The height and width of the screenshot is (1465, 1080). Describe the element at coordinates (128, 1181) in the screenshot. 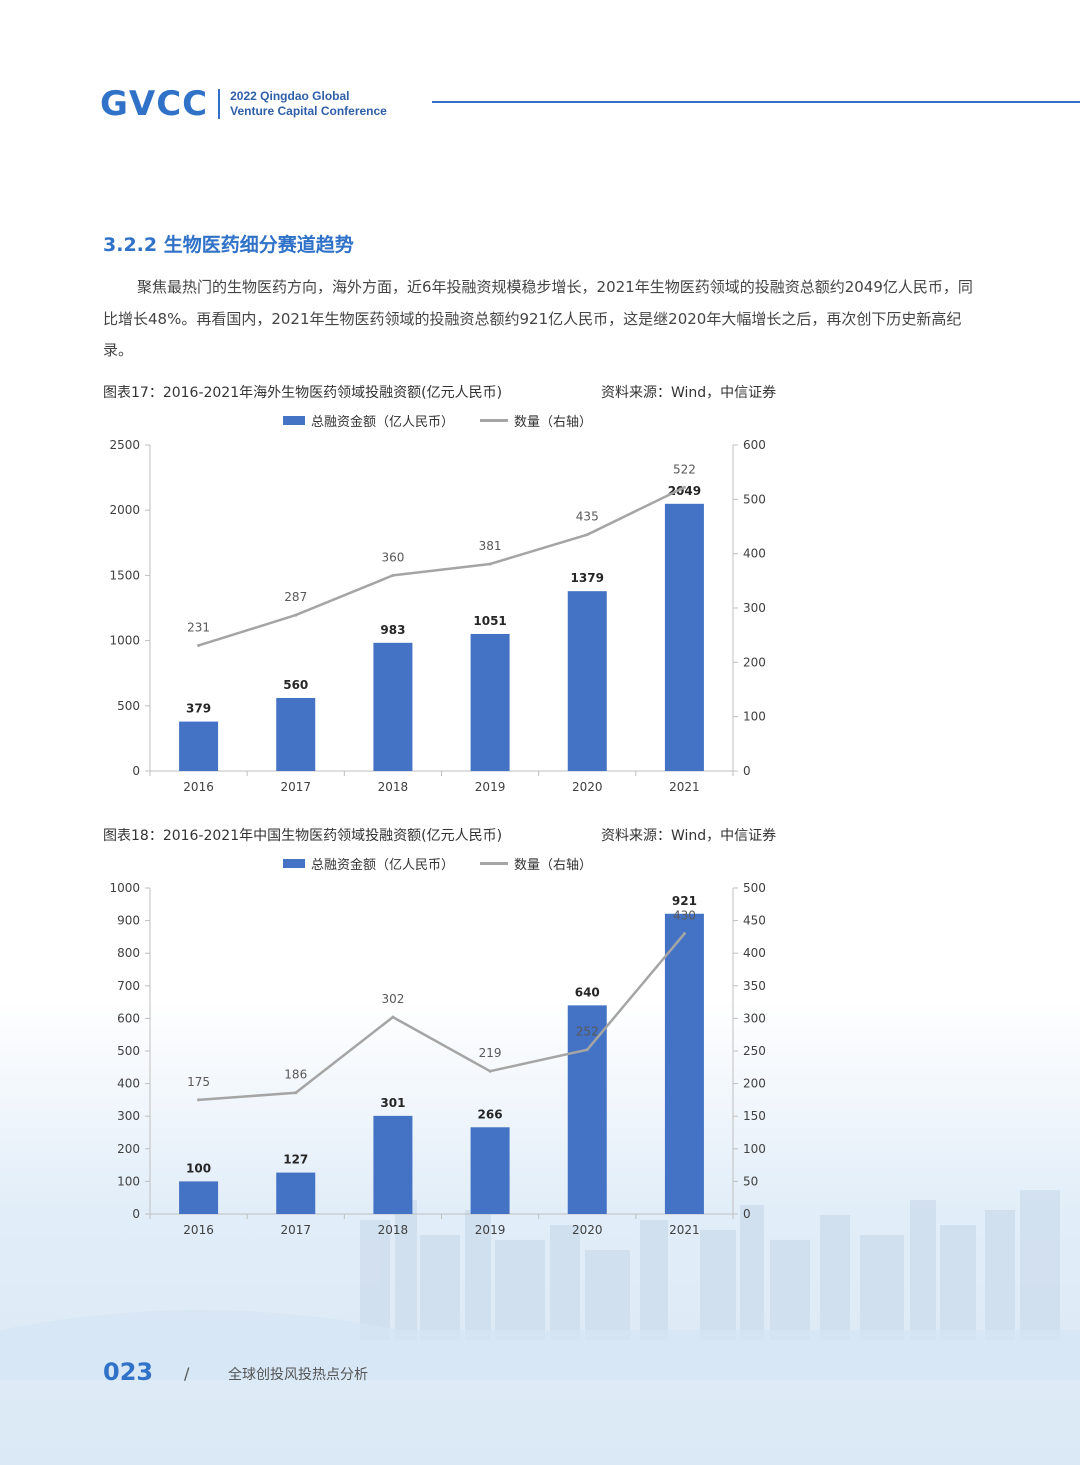

I see `y-tick-label-left: 100` at that location.